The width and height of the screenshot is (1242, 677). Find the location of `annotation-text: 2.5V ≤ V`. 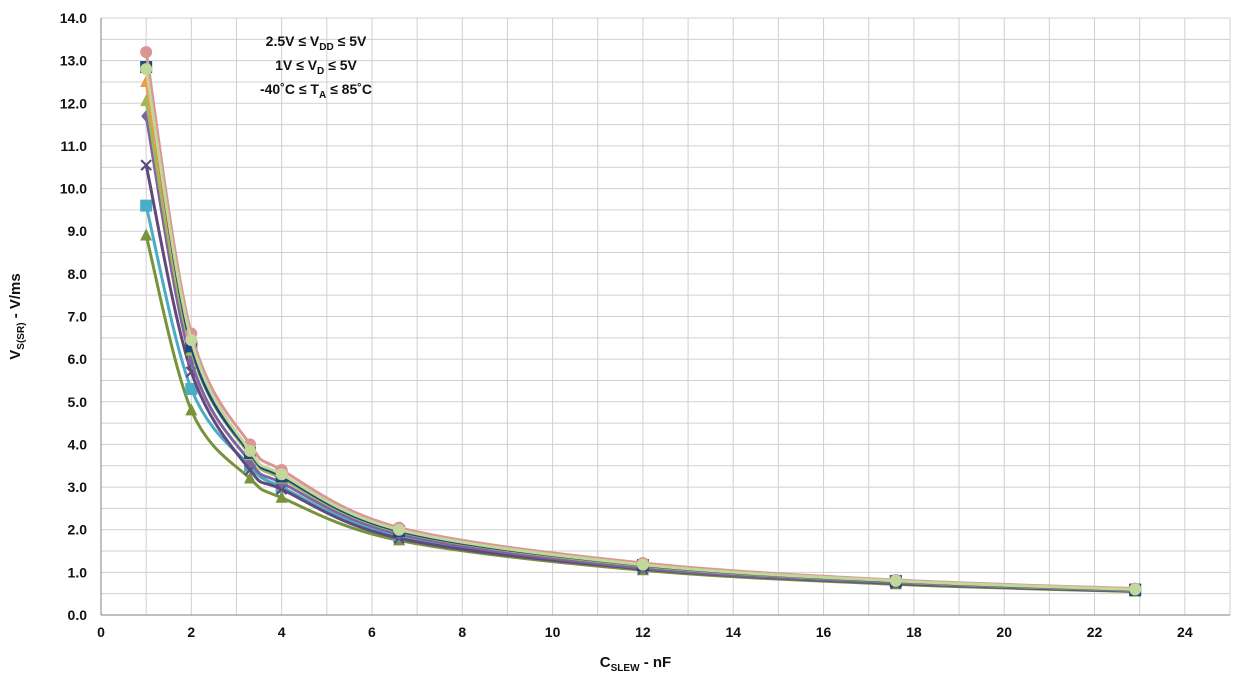

annotation-text: 2.5V ≤ V is located at coordinates (293, 41).